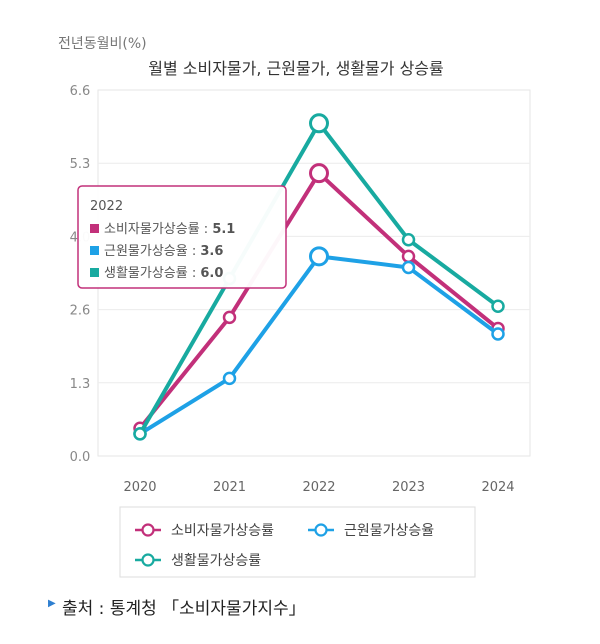  What do you see at coordinates (408, 487) in the screenshot?
I see `x-tick-label: 2023` at bounding box center [408, 487].